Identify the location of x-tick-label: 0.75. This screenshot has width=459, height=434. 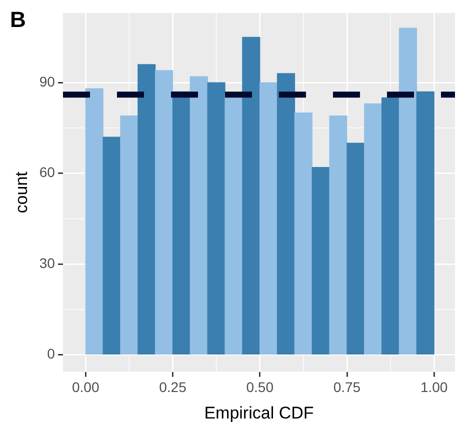
(347, 387).